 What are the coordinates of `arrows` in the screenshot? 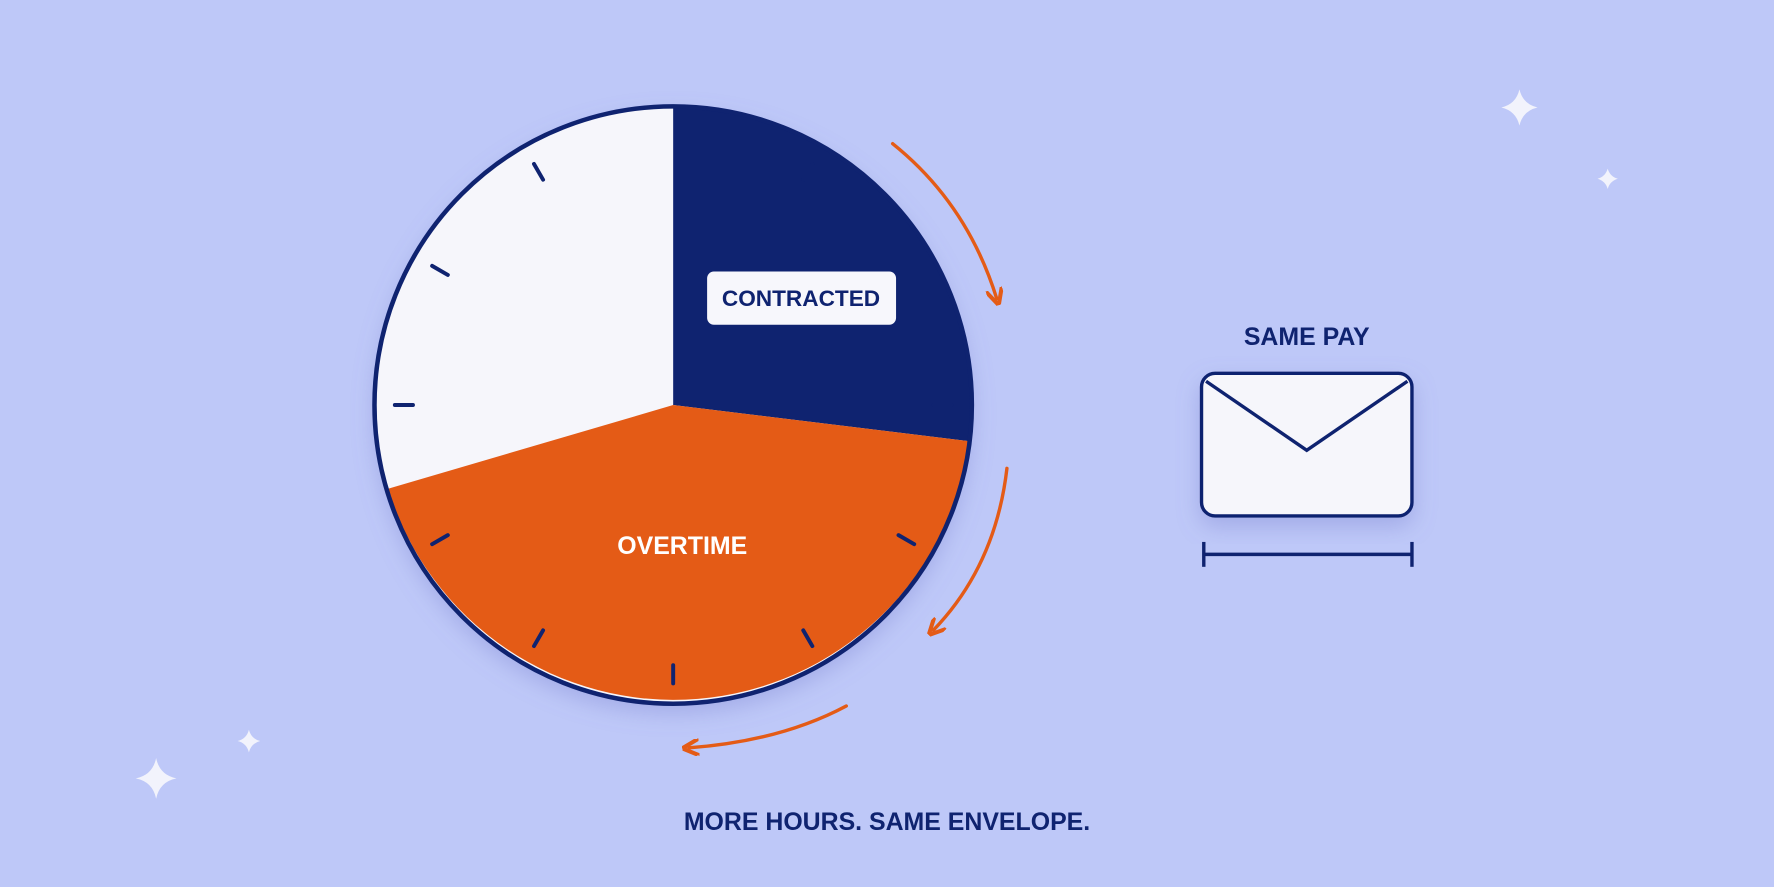 It's located at (849, 444).